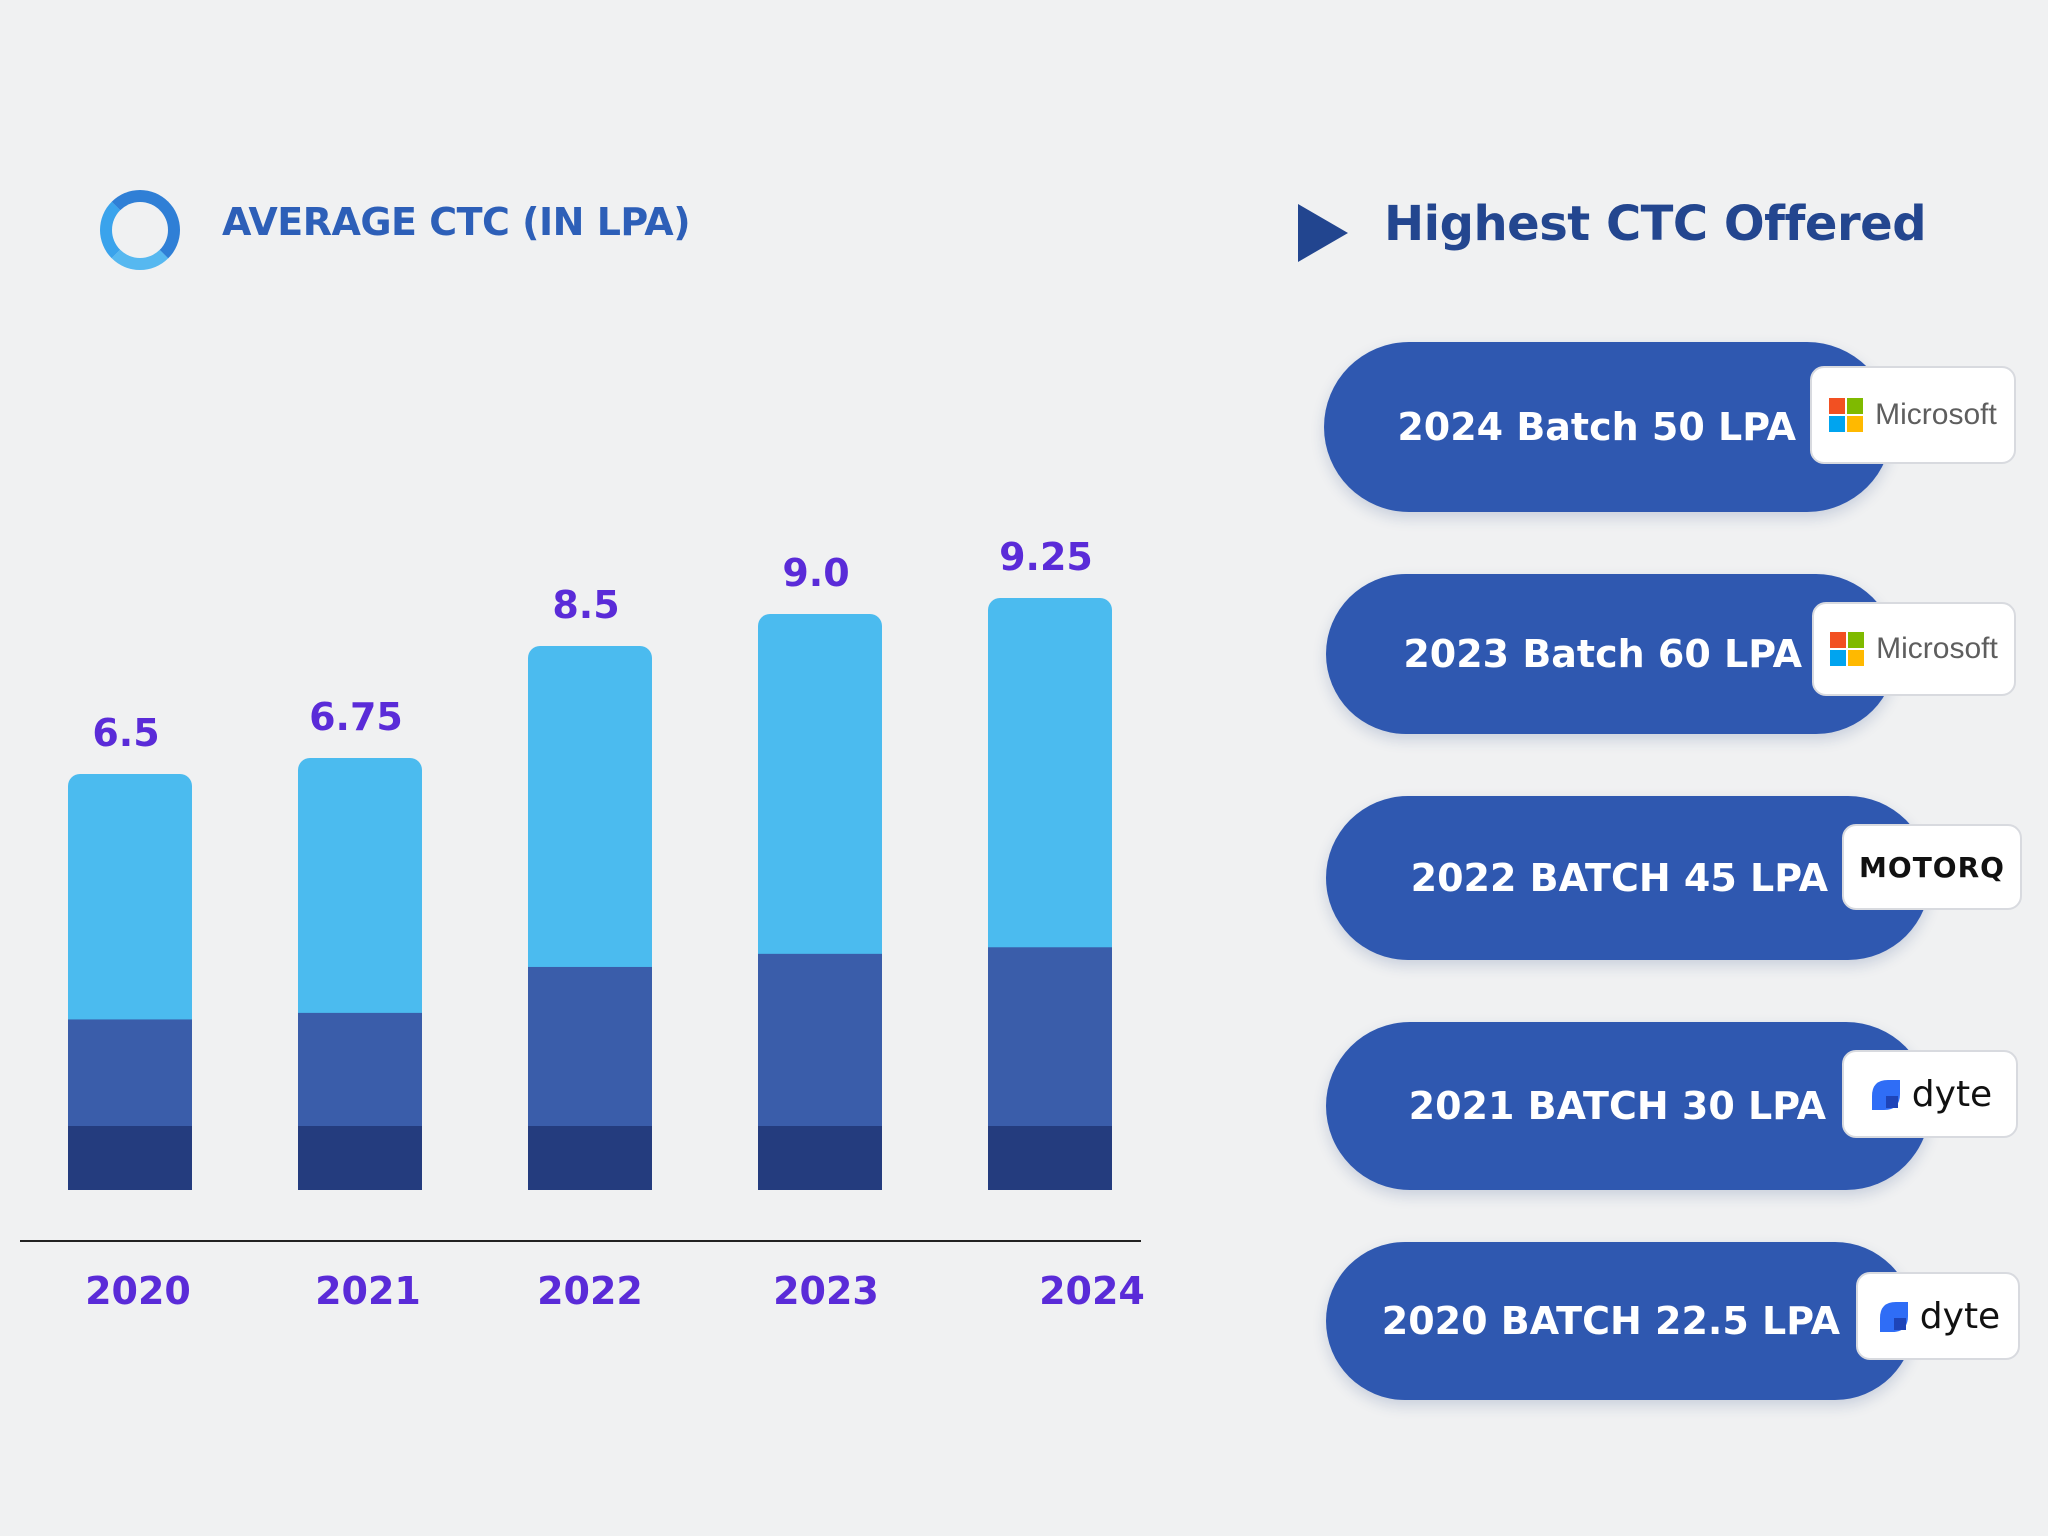  Describe the element at coordinates (1046, 557) in the screenshot. I see `data-label: 9.25` at that location.